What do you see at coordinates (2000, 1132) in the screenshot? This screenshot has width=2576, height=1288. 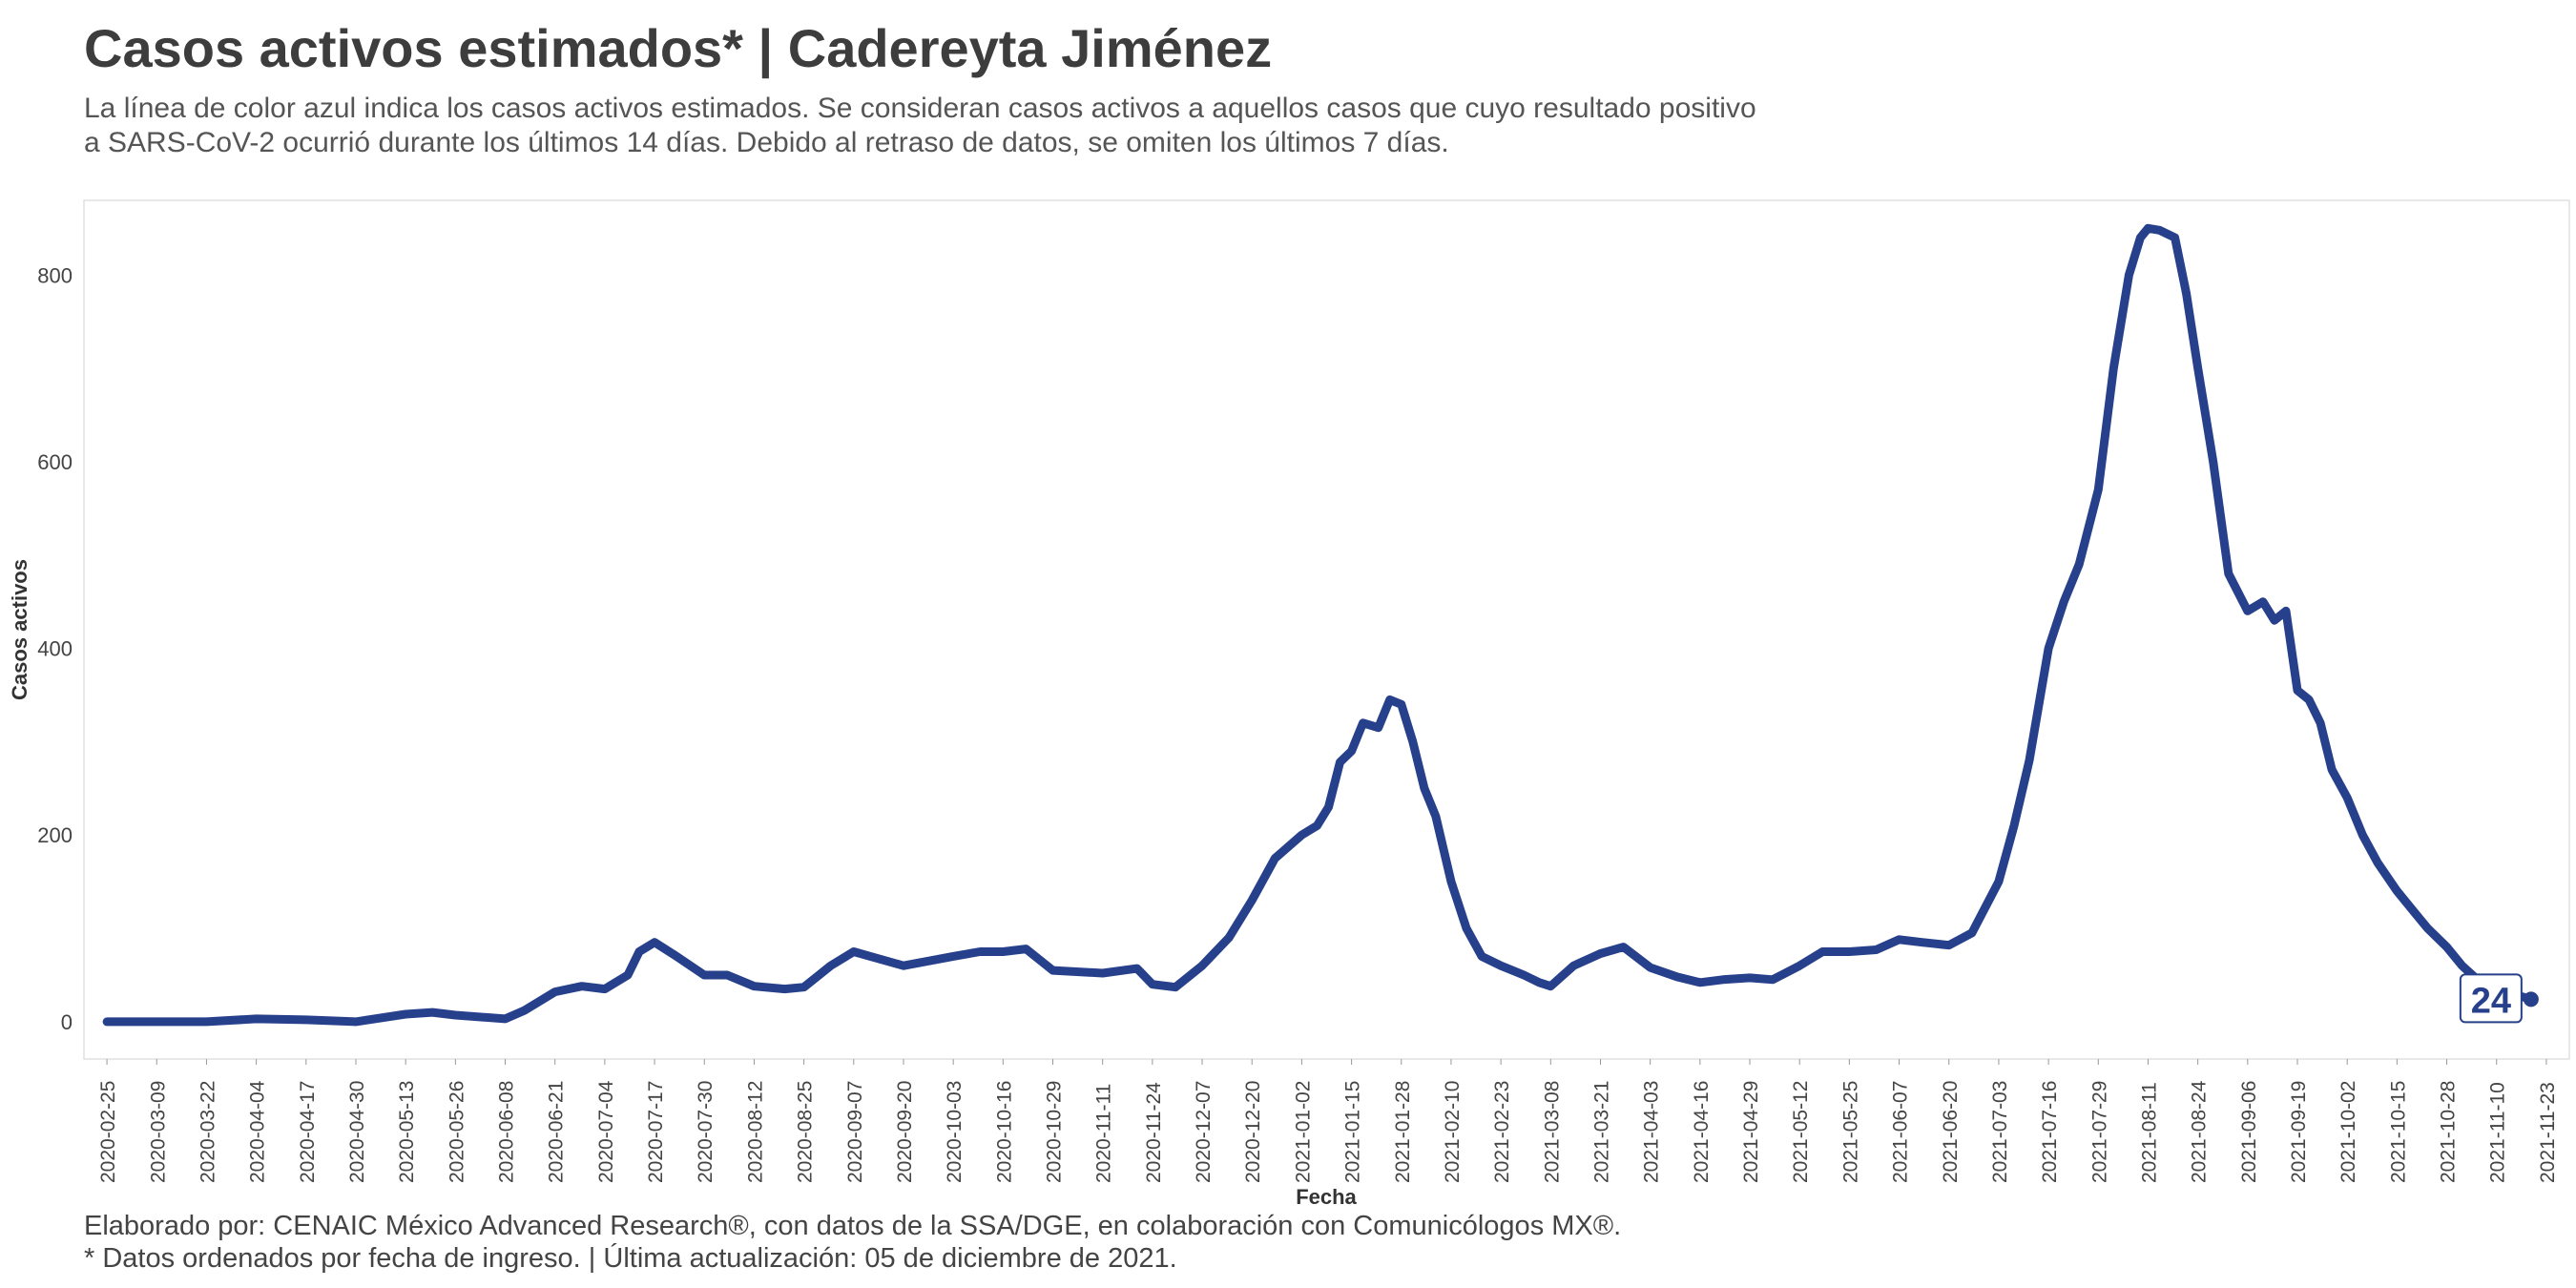 I see `x-tick-label: 2021-07-03` at bounding box center [2000, 1132].